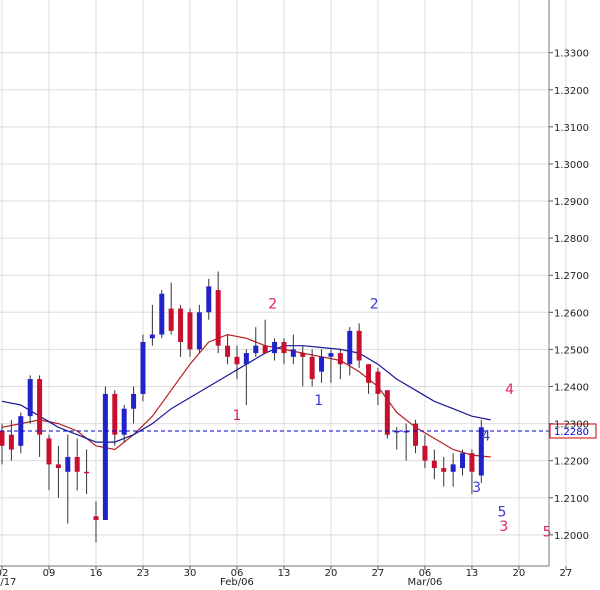  I want to click on current-price-label: 1.2280, so click(571, 432).